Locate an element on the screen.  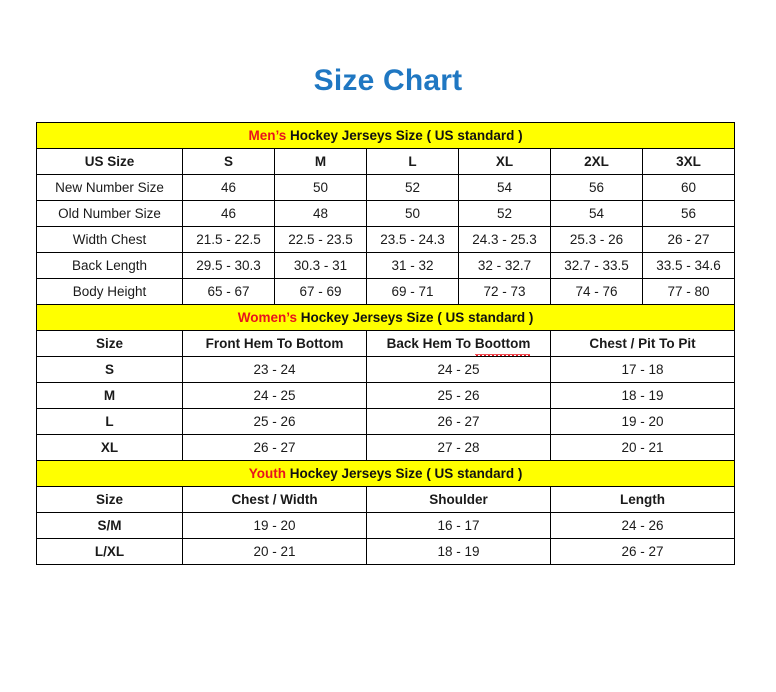
column-header: M is located at coordinates (320, 161).